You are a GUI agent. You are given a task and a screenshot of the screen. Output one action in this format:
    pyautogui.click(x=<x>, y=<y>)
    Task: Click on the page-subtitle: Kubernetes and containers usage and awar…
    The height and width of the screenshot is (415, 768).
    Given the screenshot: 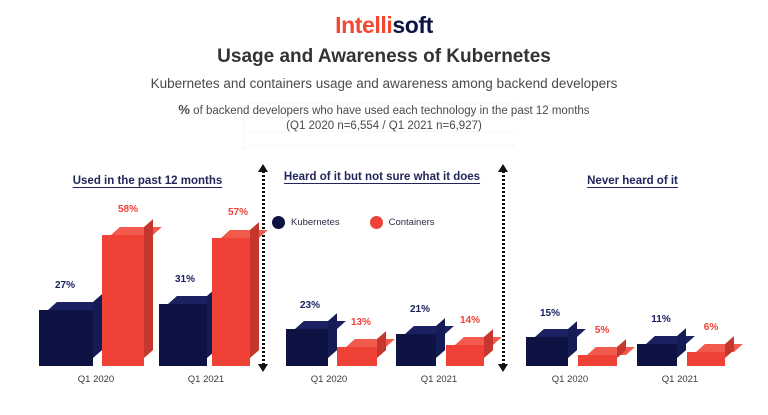 What is the action you would take?
    pyautogui.click(x=384, y=83)
    